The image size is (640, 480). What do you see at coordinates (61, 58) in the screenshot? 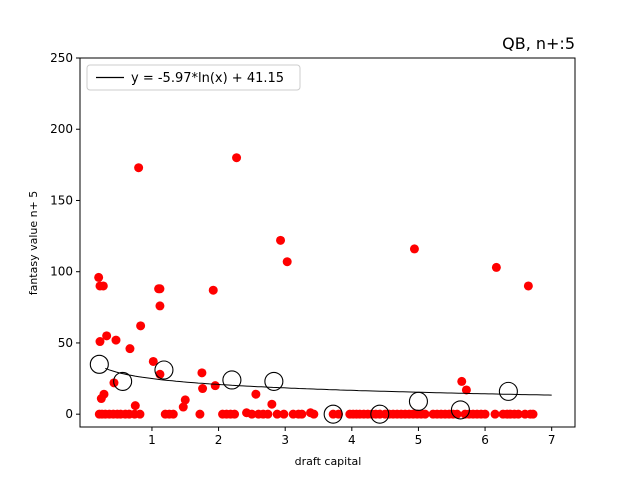
I see `y-tick-label: 250` at bounding box center [61, 58].